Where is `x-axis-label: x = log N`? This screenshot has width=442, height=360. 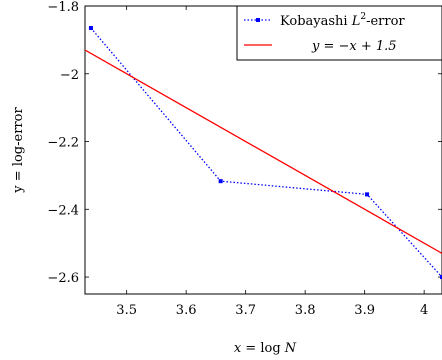
x-axis-label: x = log N is located at coordinates (265, 348).